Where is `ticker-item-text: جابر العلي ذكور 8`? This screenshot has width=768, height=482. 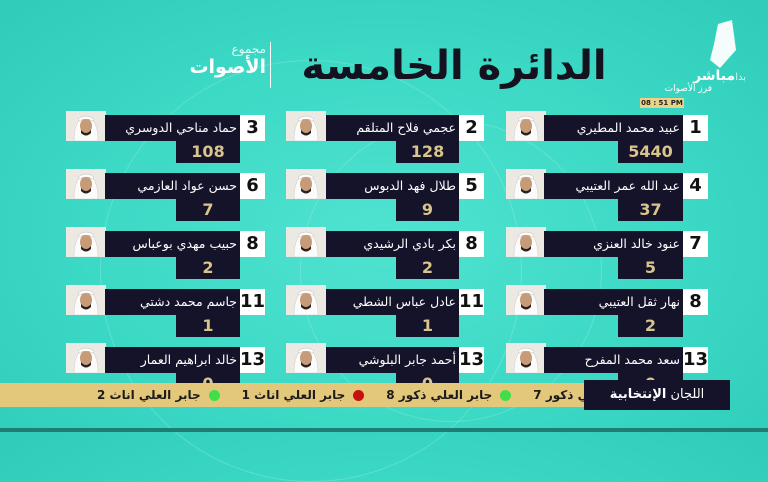 ticker-item-text: جابر العلي ذكور 8 is located at coordinates (439, 395).